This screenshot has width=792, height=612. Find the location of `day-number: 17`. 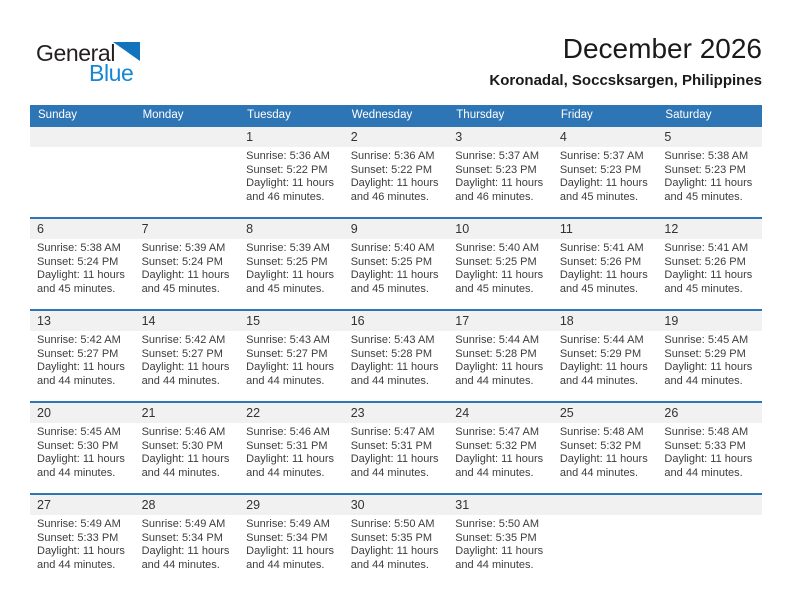

day-number: 17 is located at coordinates (462, 321).